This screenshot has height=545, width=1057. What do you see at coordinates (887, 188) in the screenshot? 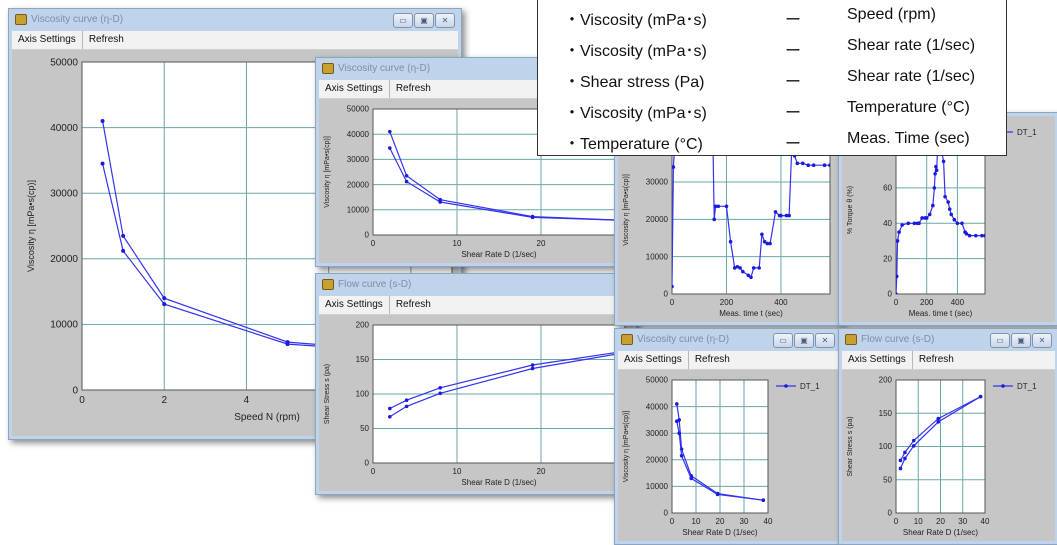
I see `y-tick-label: 60` at bounding box center [887, 188].